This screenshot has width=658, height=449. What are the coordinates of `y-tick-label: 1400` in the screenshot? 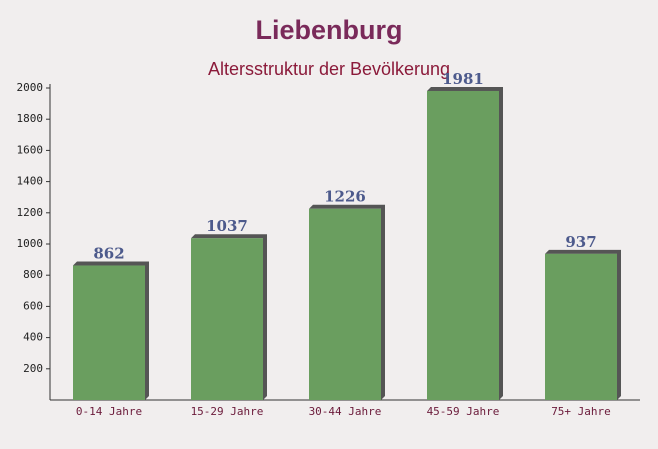 It's located at (30, 181).